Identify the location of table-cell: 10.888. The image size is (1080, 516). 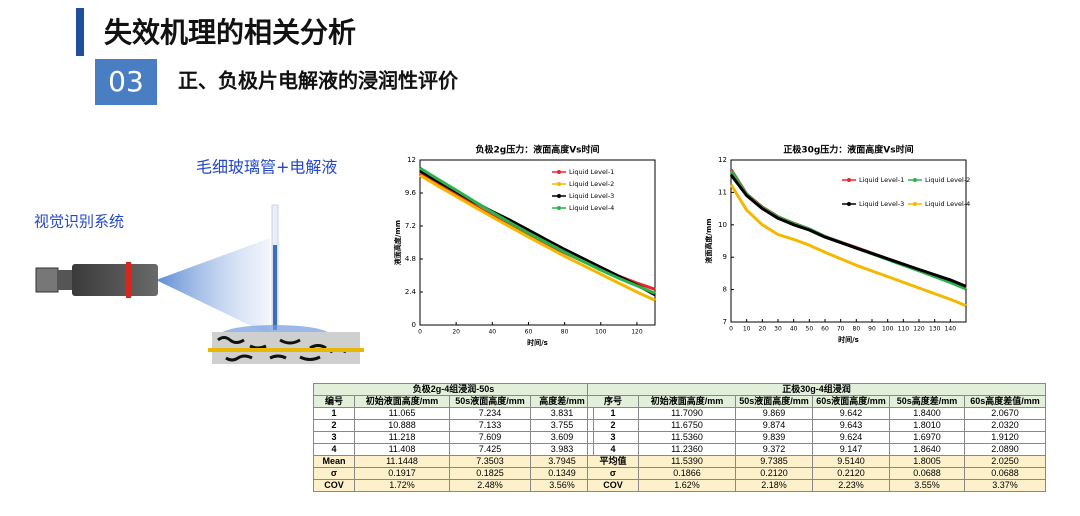
(402, 425).